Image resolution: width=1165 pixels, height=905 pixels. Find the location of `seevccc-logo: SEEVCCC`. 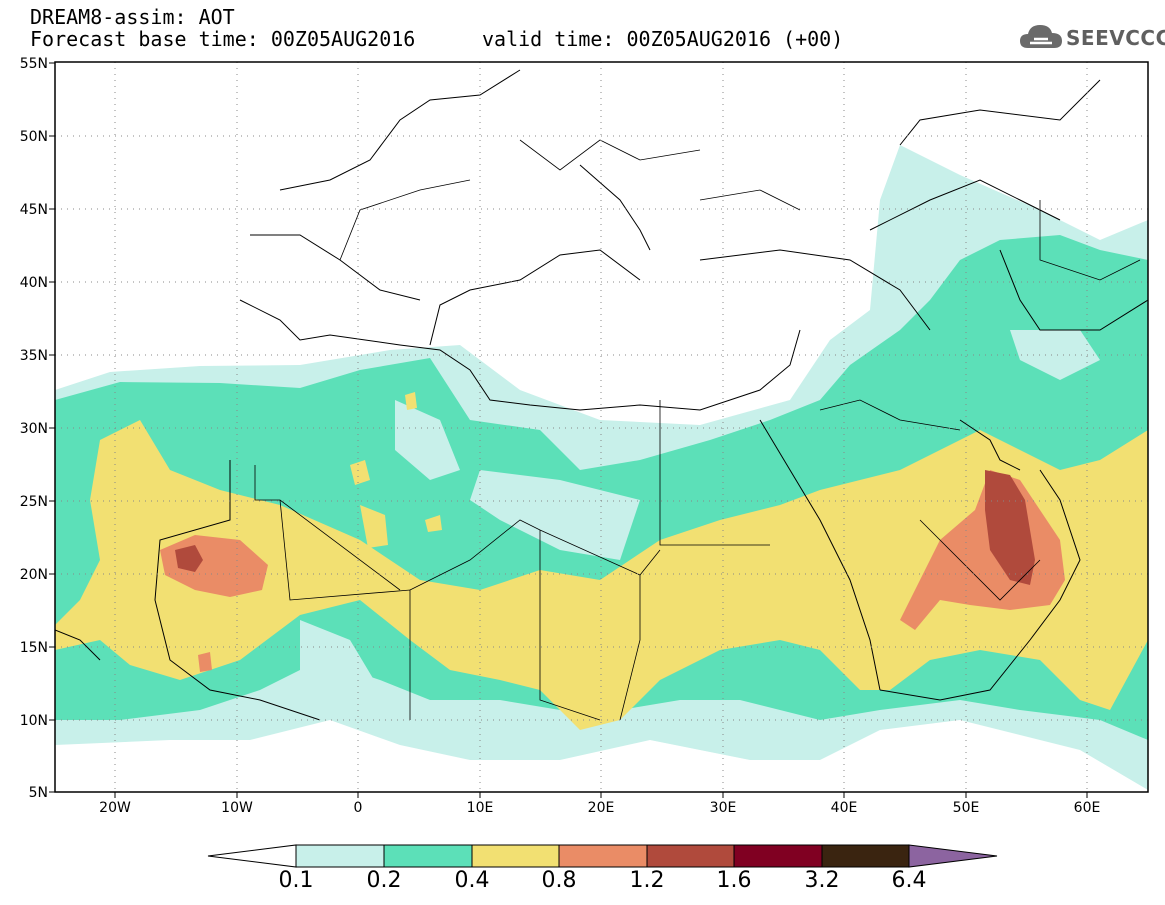

seevccc-logo: SEEVCCC is located at coordinates (1091, 39).